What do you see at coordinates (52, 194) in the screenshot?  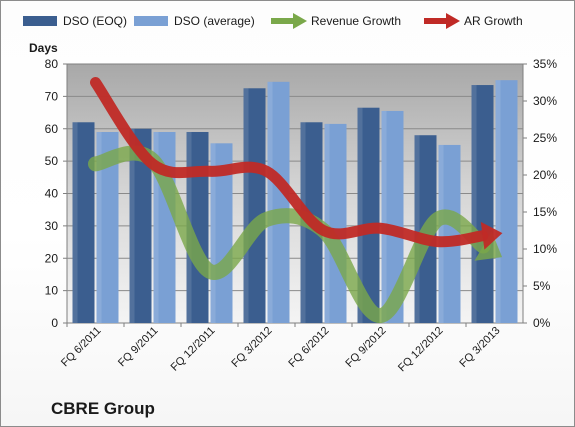 I see `y-tick-label: 40` at bounding box center [52, 194].